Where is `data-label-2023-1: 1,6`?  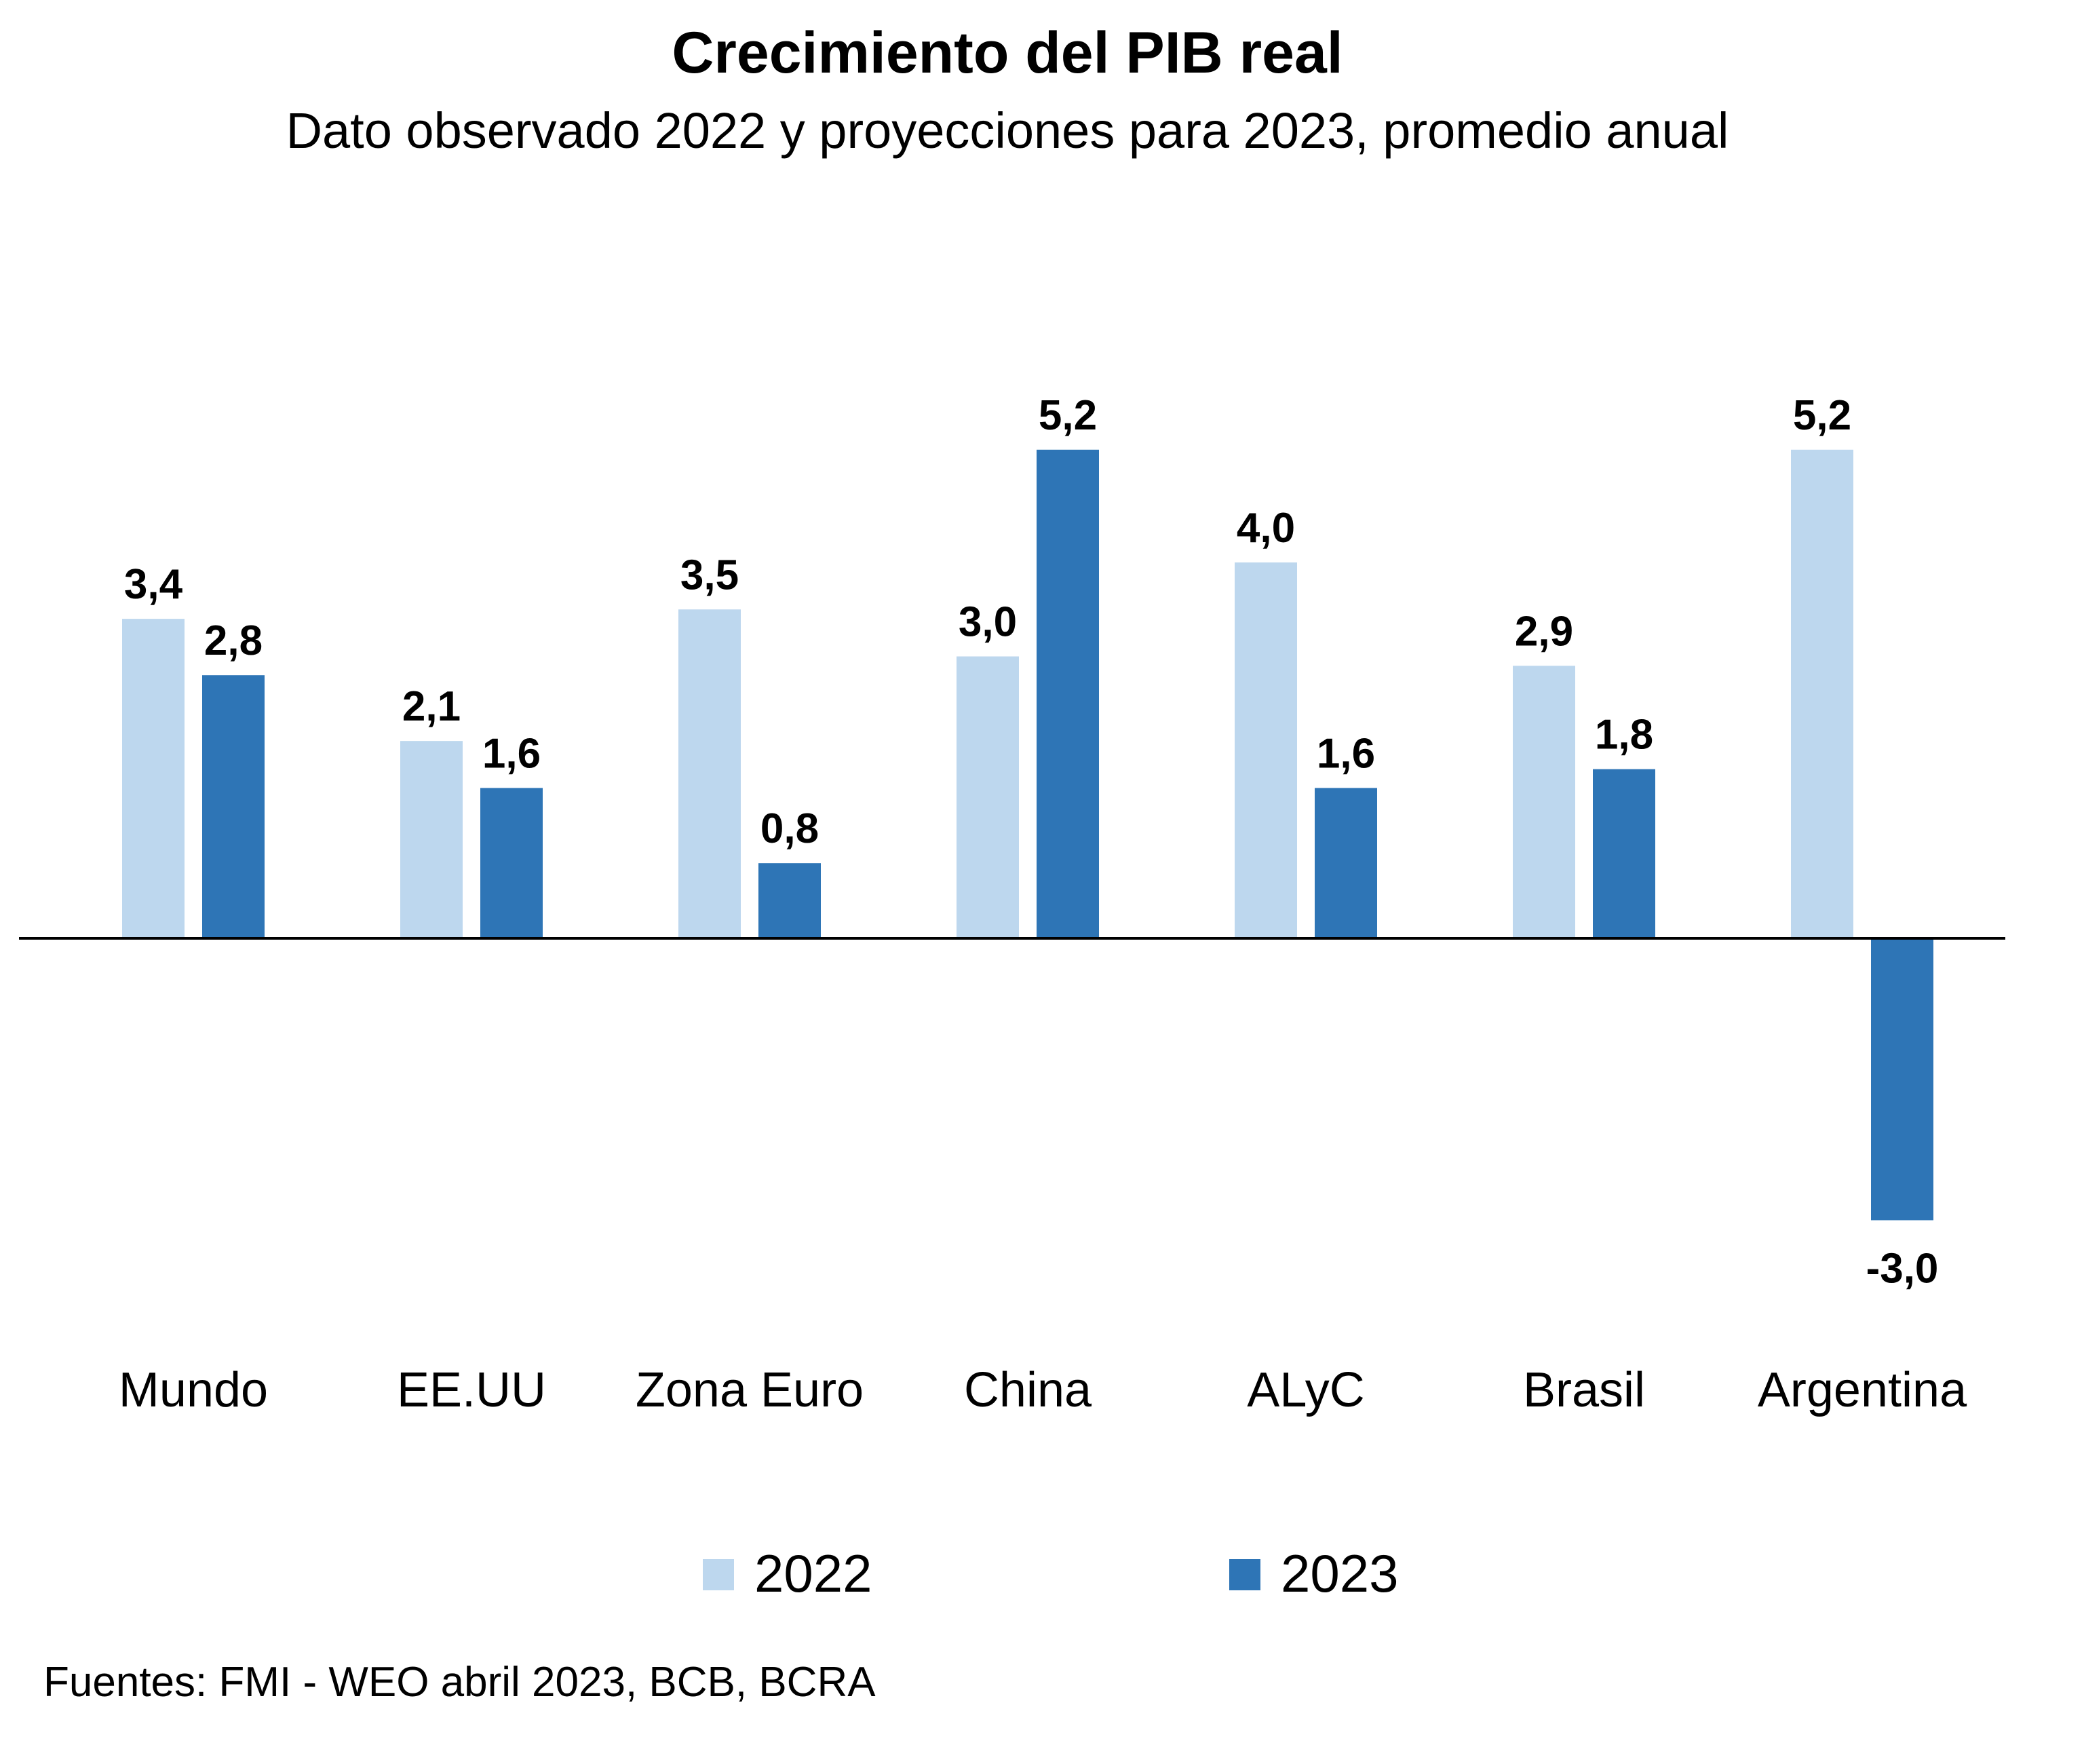
data-label-2023-1: 1,6 is located at coordinates (511, 753).